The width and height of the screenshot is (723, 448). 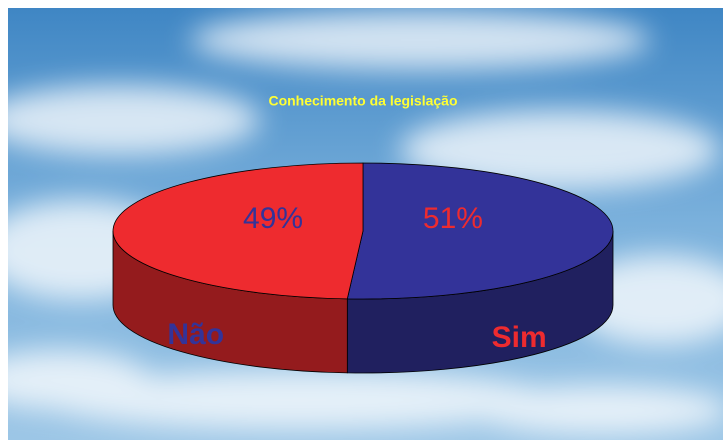 What do you see at coordinates (195, 334) in the screenshot?
I see `category-label: Não` at bounding box center [195, 334].